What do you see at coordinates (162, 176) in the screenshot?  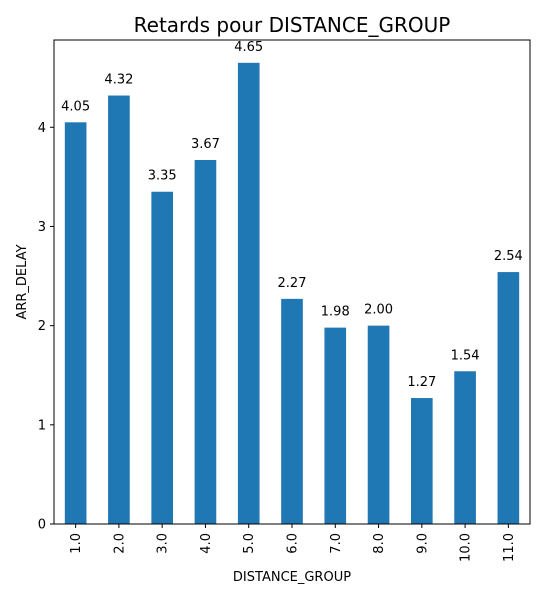 I see `data-label-3.0: 3.35` at bounding box center [162, 176].